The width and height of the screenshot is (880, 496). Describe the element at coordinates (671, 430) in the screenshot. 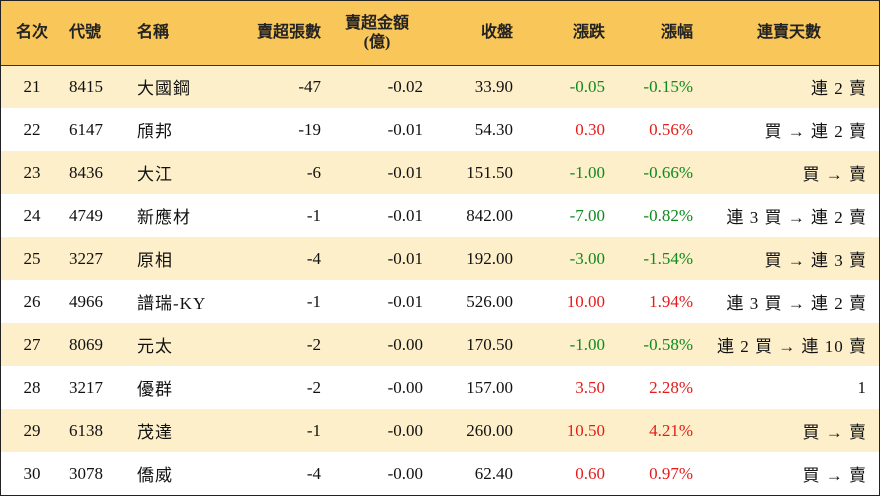

I see `change-pct-cell: 4.21%` at that location.